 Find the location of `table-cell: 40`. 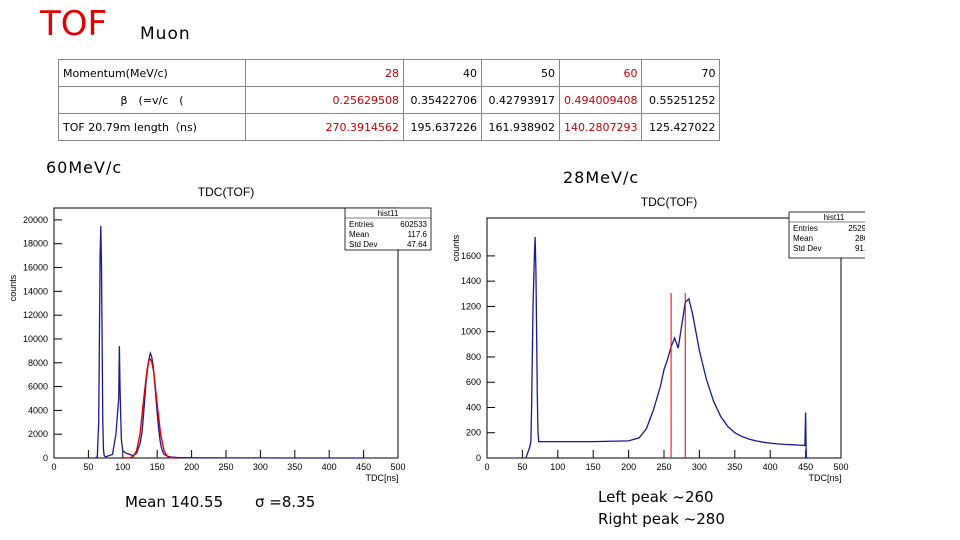

table-cell: 40 is located at coordinates (442, 73).